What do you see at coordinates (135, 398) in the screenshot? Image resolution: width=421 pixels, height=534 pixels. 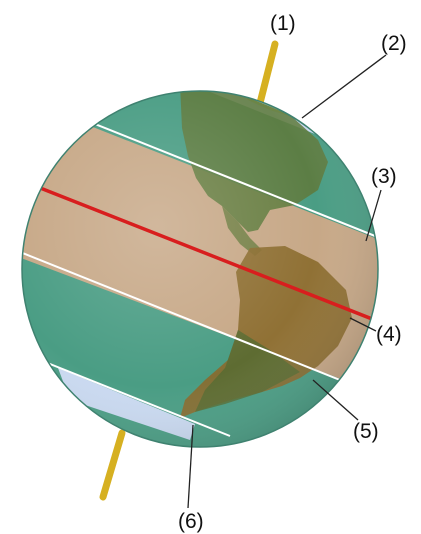 I see `antarctic-circle-line` at bounding box center [135, 398].